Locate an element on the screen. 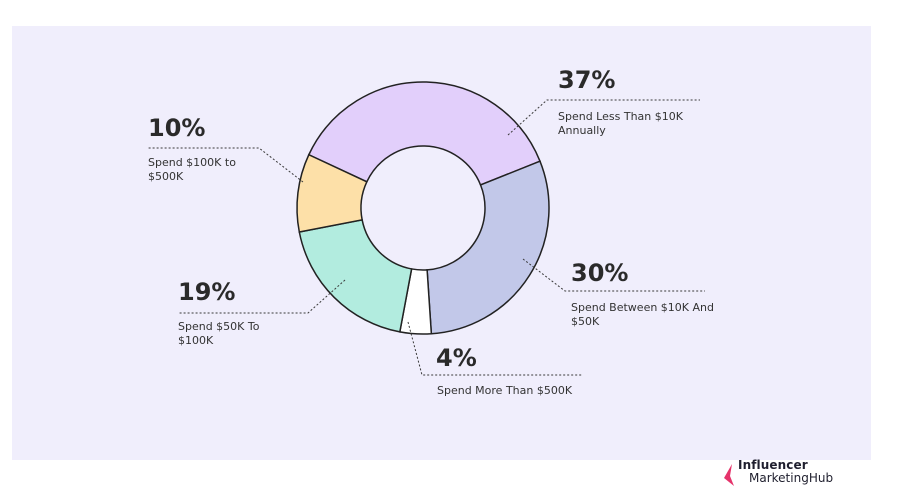 The width and height of the screenshot is (906, 496). leader-line-spend-less-than-10k-annually is located at coordinates (603, 117).